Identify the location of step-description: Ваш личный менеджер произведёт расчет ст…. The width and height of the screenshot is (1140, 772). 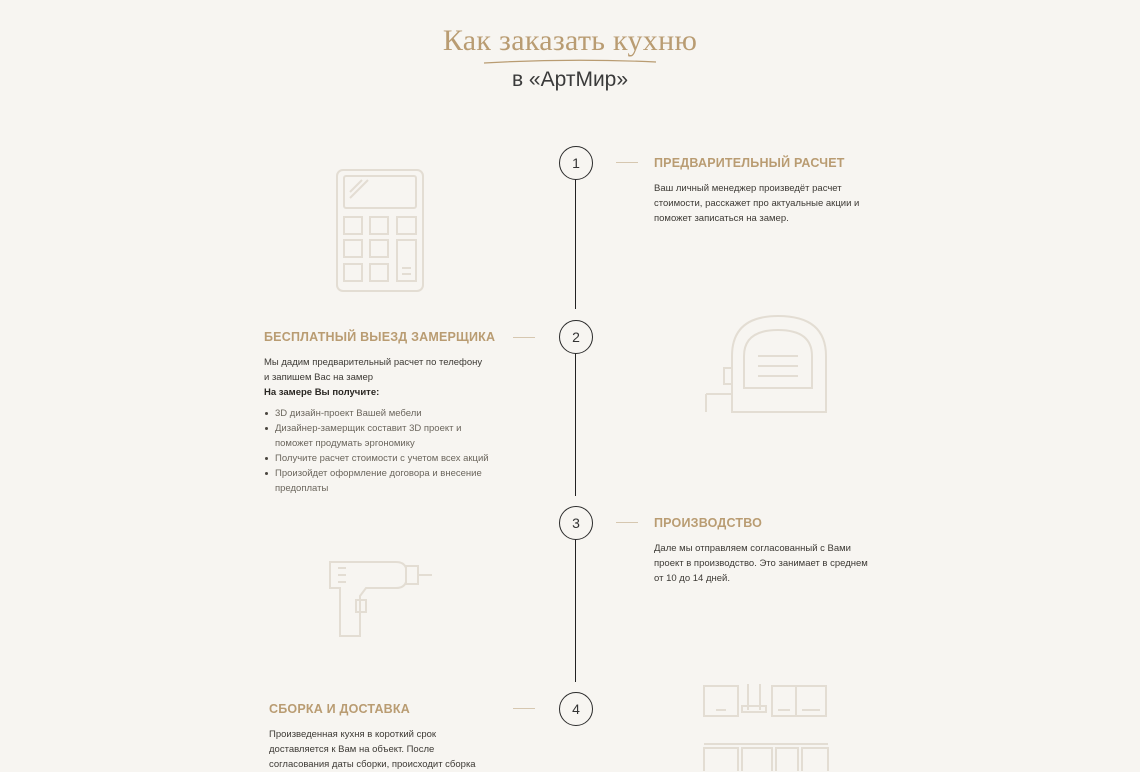
(757, 203).